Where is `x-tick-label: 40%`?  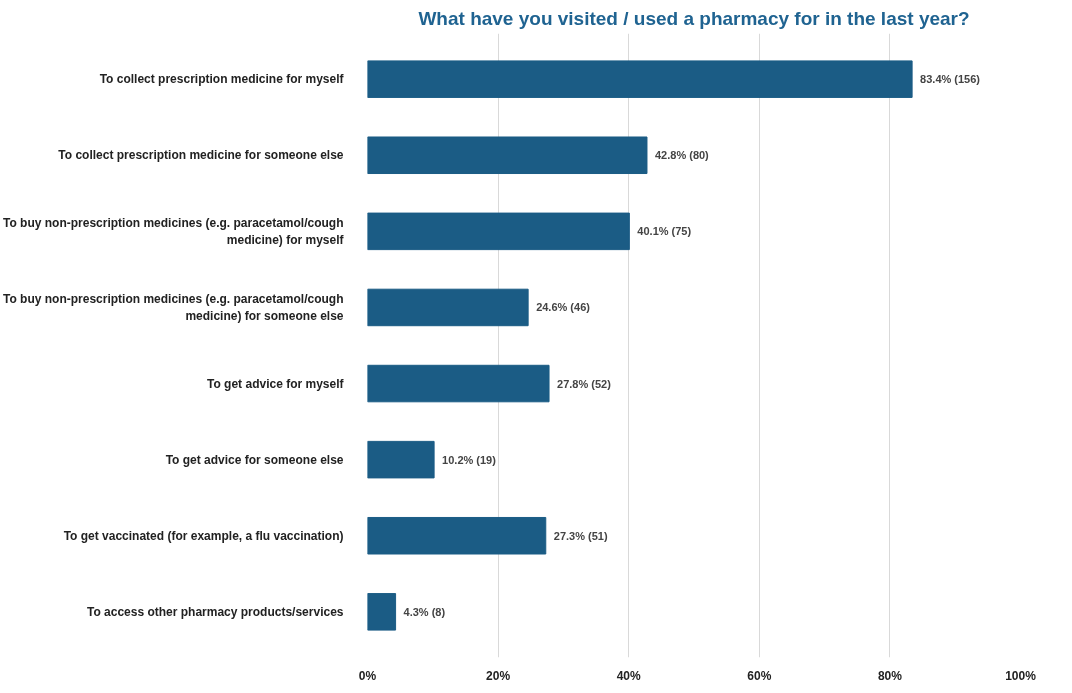 x-tick-label: 40% is located at coordinates (629, 675).